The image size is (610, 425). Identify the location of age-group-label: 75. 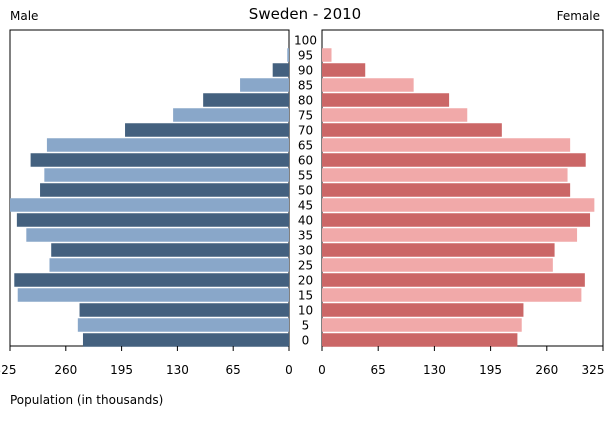
(305, 116).